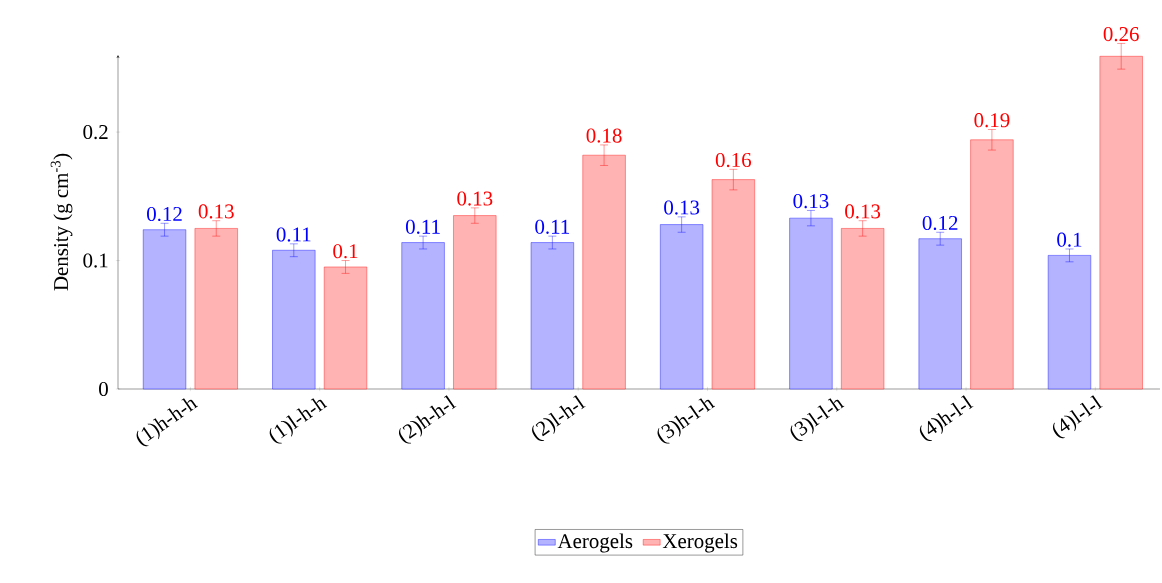 The width and height of the screenshot is (1162, 583). Describe the element at coordinates (604, 135) in the screenshot. I see `data-label: 0.18` at that location.